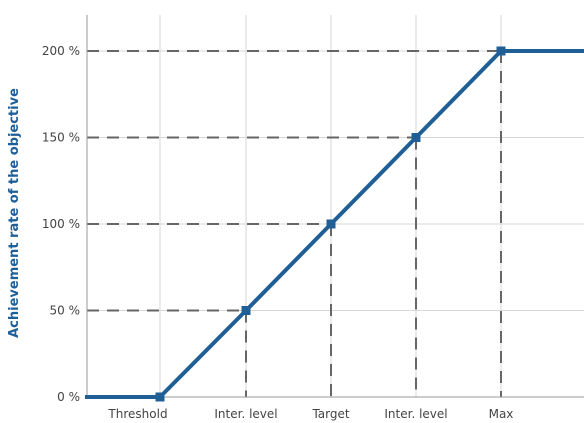 The width and height of the screenshot is (584, 423). I want to click on x-tick-label: Threshold, so click(137, 414).